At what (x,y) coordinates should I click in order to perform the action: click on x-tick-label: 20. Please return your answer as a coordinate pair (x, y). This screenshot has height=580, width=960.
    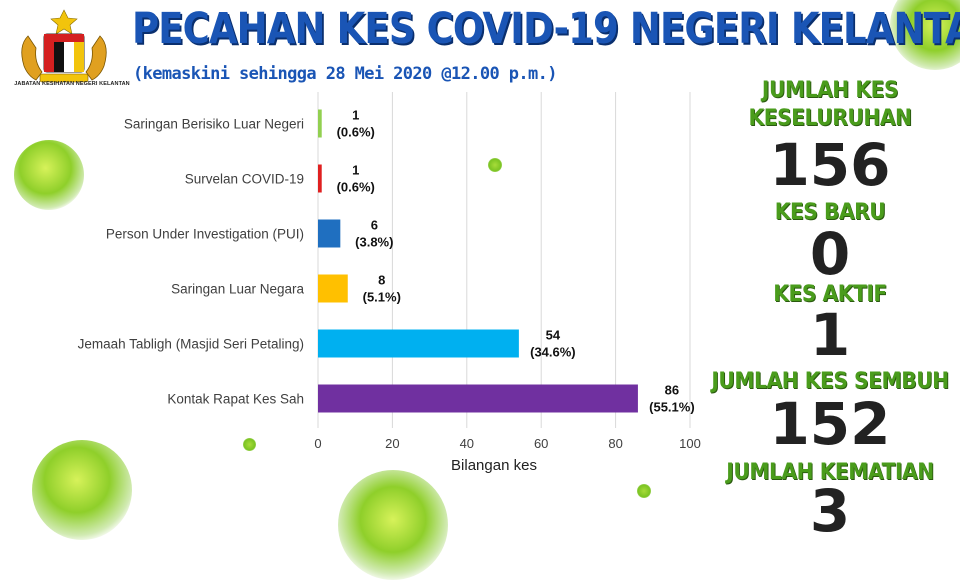
    Looking at the image, I should click on (392, 443).